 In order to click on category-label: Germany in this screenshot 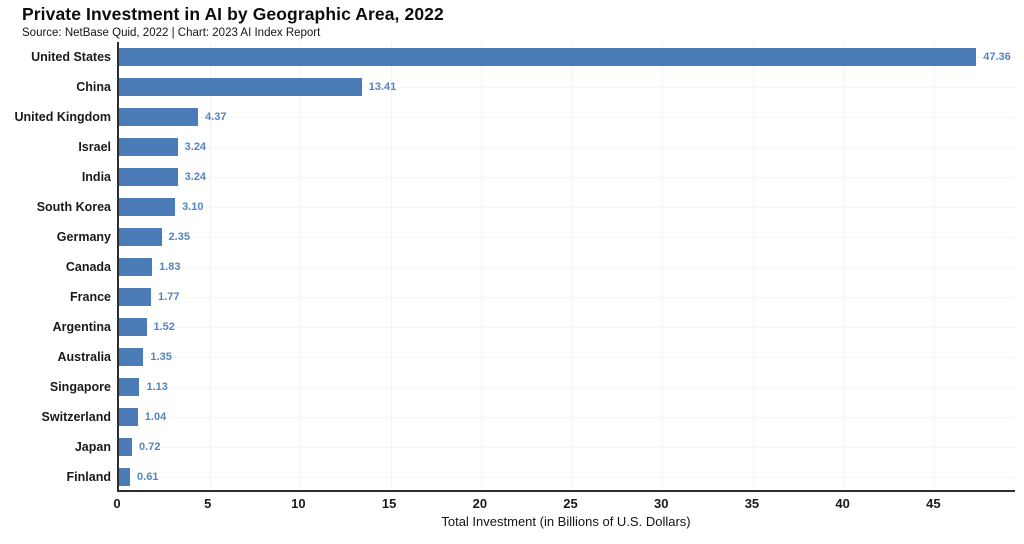, I will do `click(83, 237)`.